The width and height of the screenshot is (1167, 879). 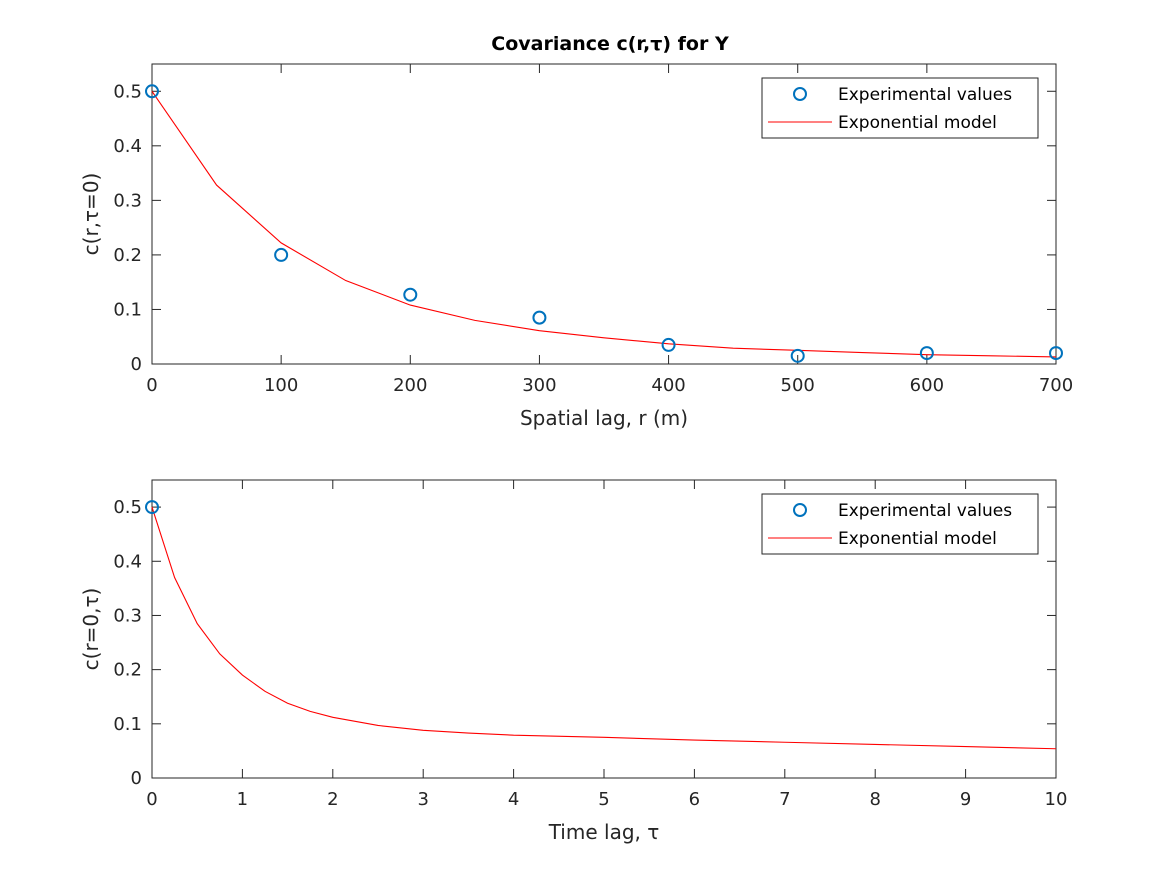 I want to click on x-tick-label: 3, so click(x=422, y=799).